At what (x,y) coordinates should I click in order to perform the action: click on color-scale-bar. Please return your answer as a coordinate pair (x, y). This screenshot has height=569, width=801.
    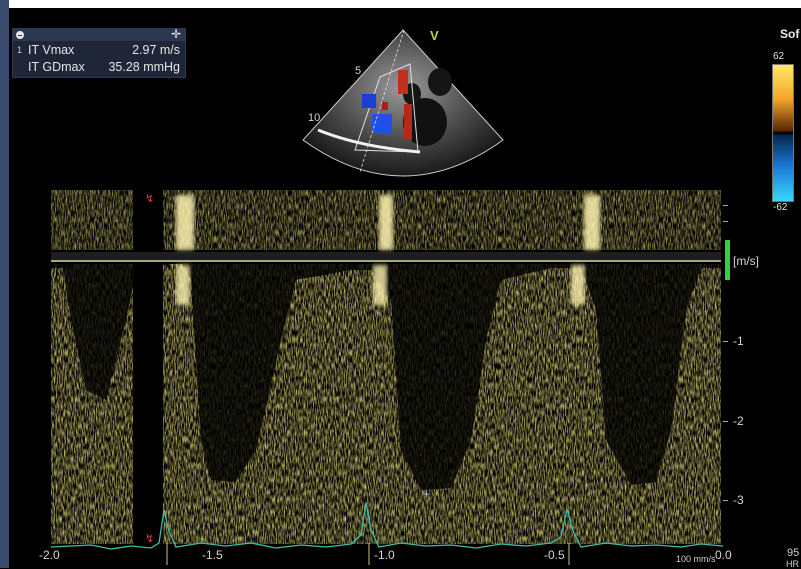
    Looking at the image, I should click on (783, 133).